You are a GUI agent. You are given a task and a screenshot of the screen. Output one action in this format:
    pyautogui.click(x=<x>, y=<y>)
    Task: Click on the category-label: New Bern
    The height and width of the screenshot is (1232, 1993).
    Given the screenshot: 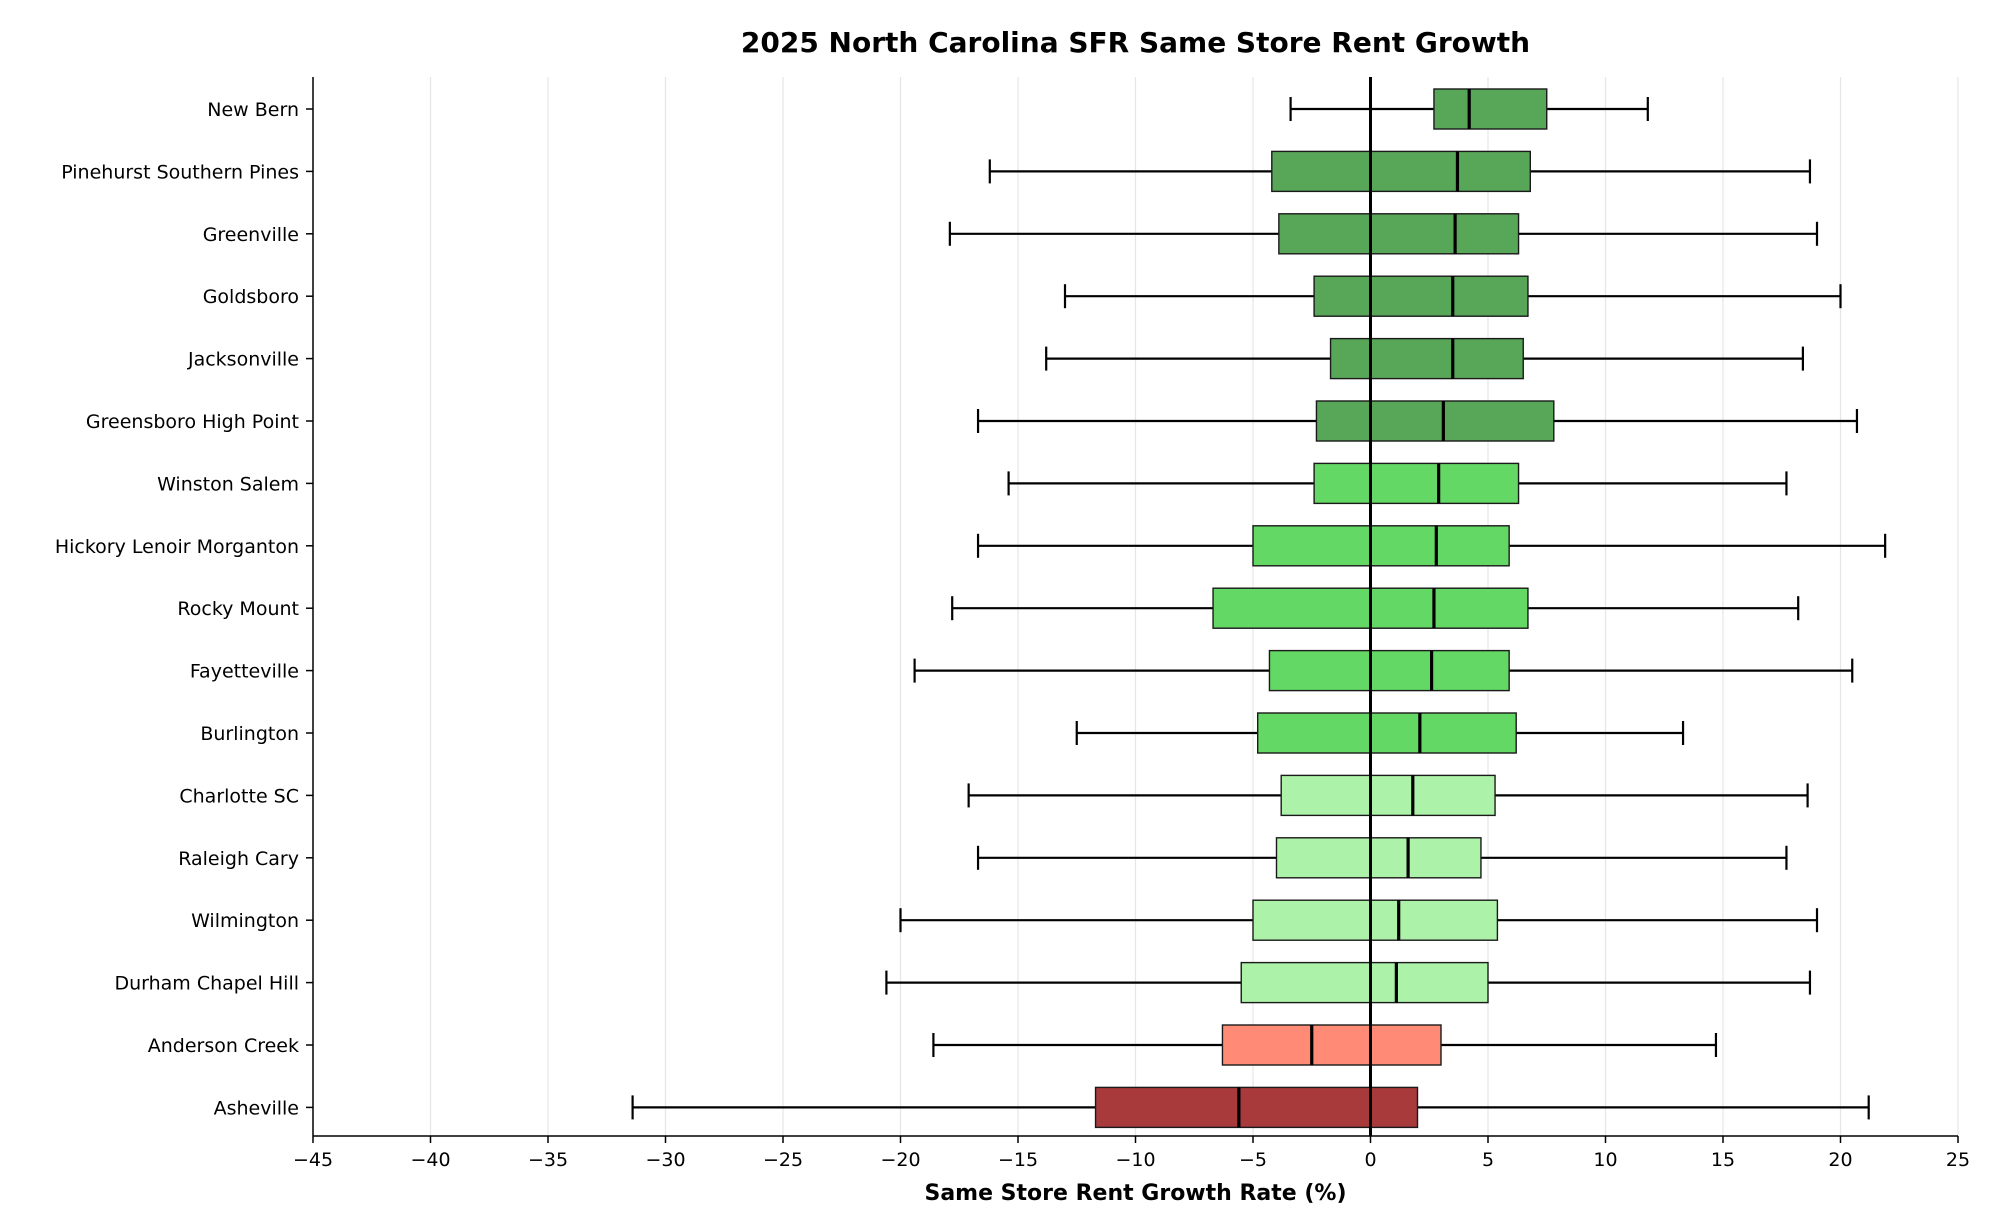 What is the action you would take?
    pyautogui.click(x=253, y=110)
    